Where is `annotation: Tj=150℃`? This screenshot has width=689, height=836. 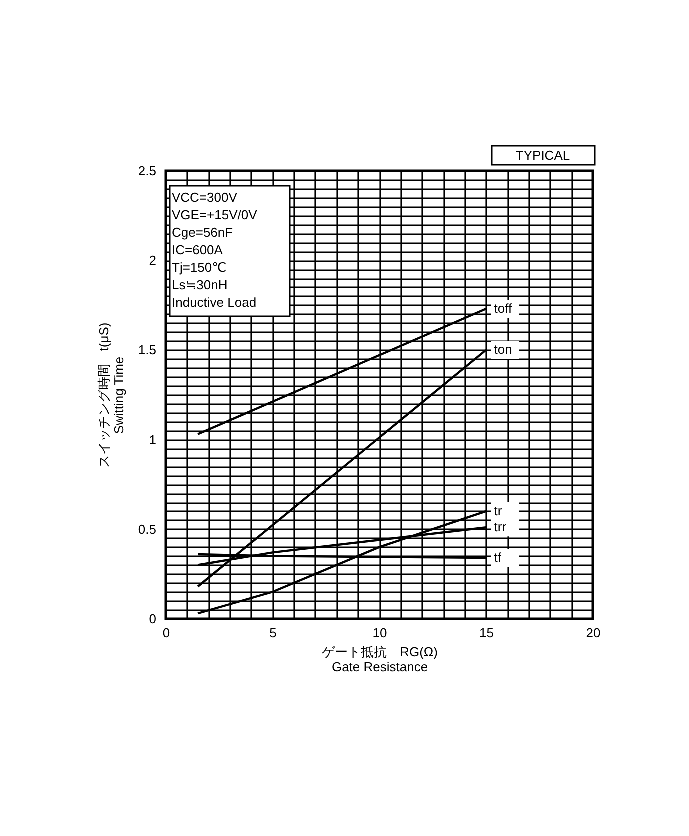 annotation: Tj=150℃ is located at coordinates (199, 267).